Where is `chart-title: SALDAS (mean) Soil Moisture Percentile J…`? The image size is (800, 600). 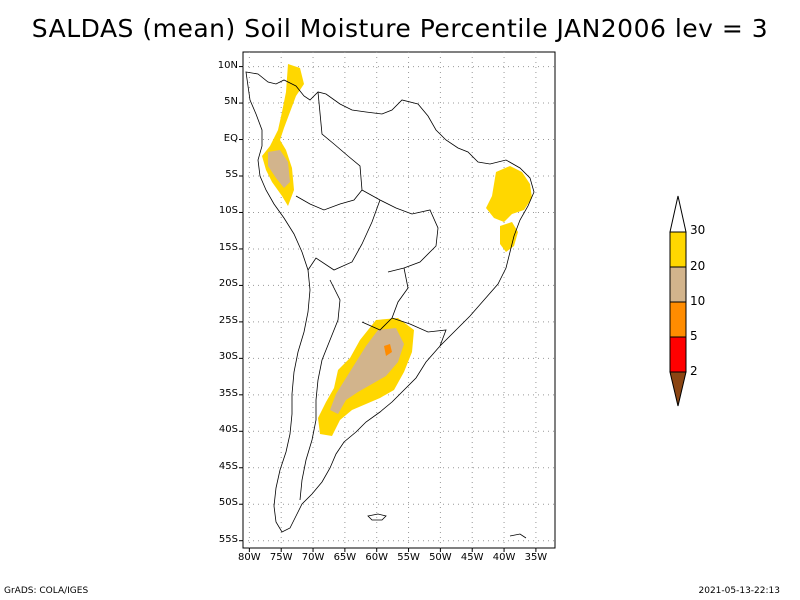 chart-title: SALDAS (mean) Soil Moisture Percentile J… is located at coordinates (400, 28).